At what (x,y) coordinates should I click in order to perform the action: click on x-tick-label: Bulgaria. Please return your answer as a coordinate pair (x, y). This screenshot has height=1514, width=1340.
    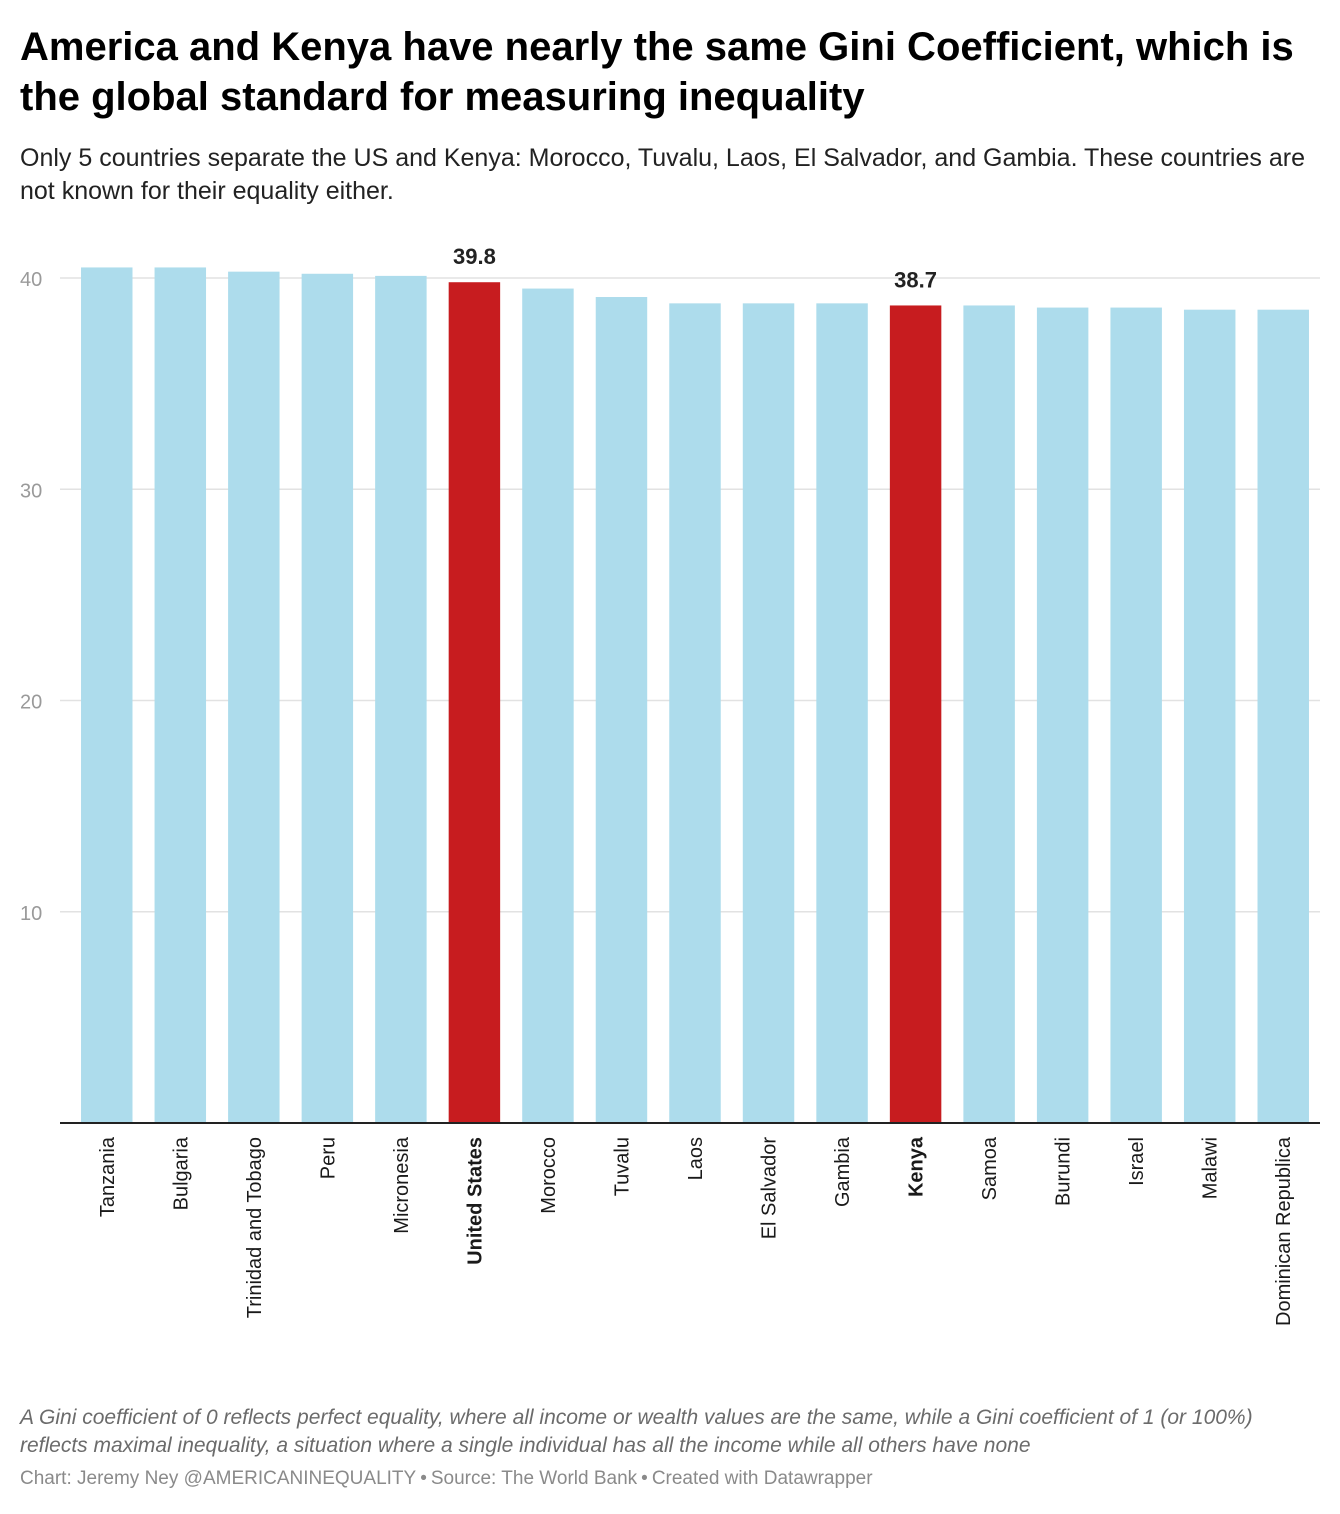
    Looking at the image, I should click on (181, 1173).